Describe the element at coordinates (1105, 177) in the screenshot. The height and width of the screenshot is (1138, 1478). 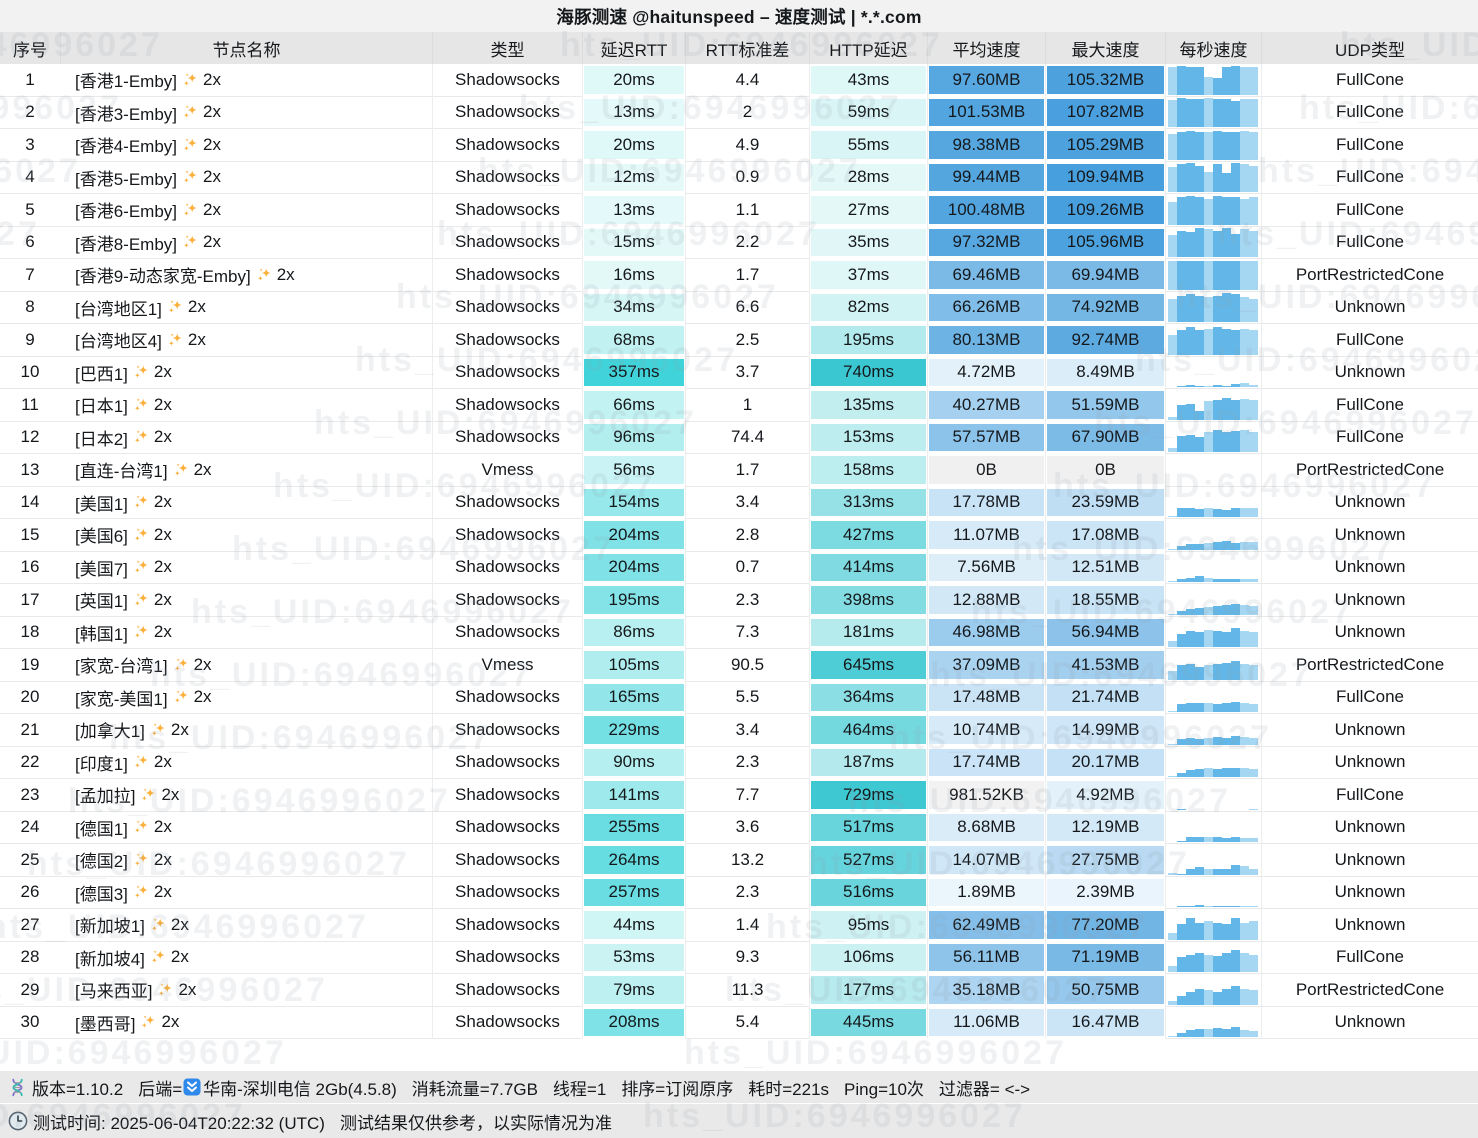
I see `max-speed: 109.94MB` at that location.